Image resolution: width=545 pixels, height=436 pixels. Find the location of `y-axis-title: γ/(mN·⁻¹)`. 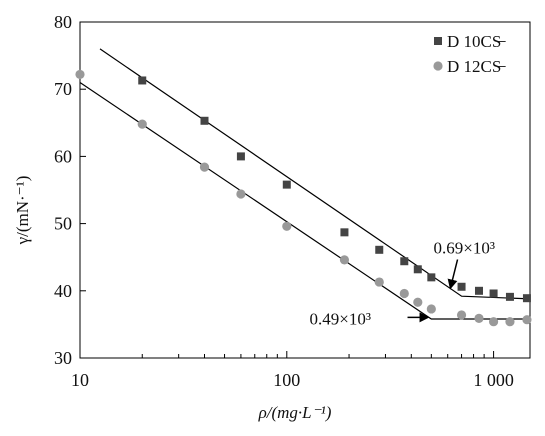

y-axis-title: γ/(mN·⁻¹) is located at coordinates (22, 211).